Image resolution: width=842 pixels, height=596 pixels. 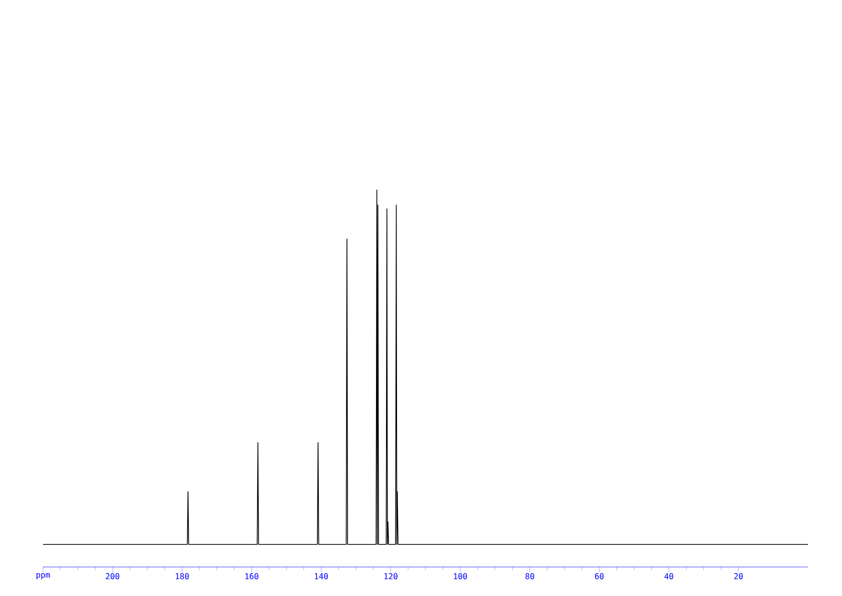 I want to click on x-tick-label: 60, so click(x=599, y=576).